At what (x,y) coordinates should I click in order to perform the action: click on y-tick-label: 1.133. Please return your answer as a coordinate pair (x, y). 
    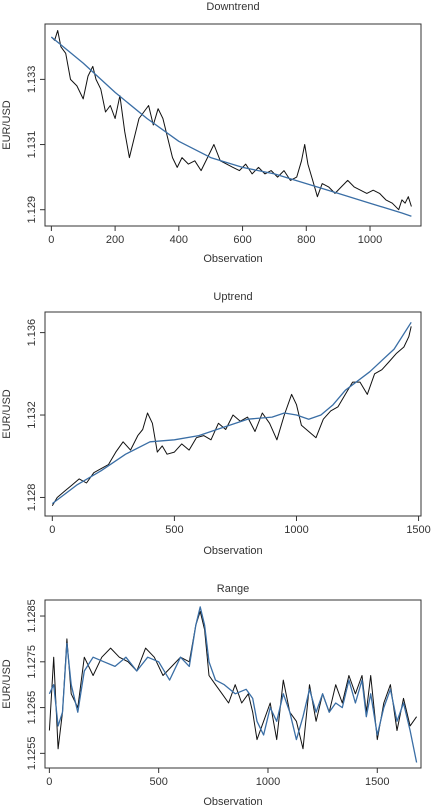
    Looking at the image, I should click on (32, 80).